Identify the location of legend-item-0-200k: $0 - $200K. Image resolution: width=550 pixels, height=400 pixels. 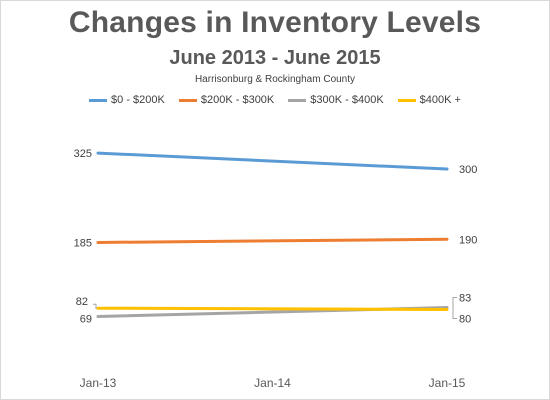
(127, 100).